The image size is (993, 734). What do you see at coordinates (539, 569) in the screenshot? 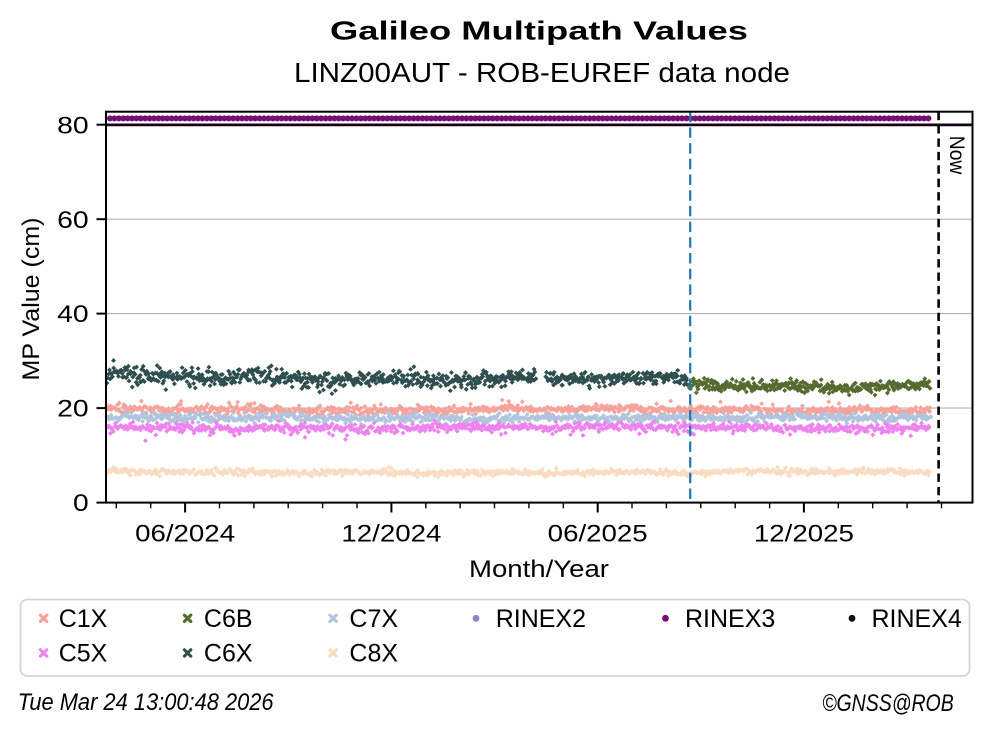
I see `svg-text: Month/Year` at bounding box center [539, 569].